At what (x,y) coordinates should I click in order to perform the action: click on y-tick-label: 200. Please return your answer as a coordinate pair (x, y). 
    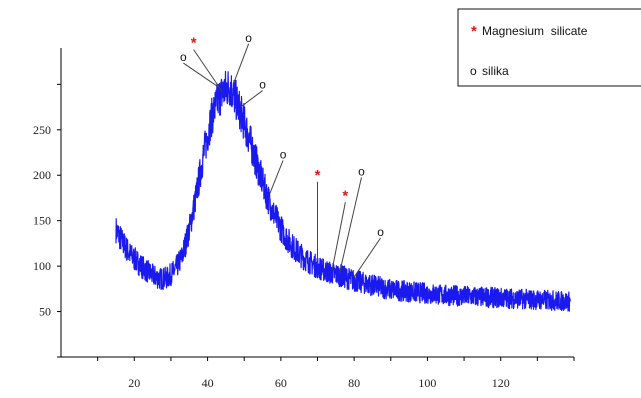
    Looking at the image, I should click on (42, 175).